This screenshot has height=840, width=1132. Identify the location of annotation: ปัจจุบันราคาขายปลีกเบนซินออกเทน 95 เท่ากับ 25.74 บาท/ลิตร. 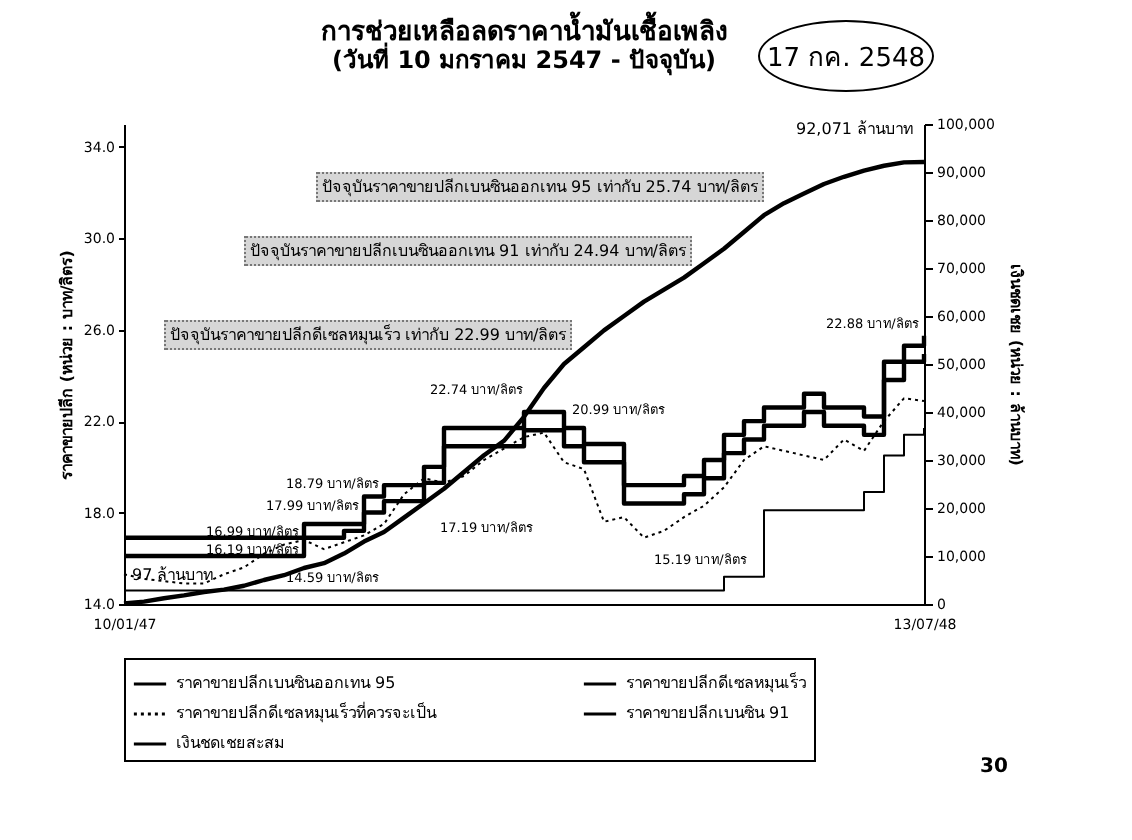
(540, 187).